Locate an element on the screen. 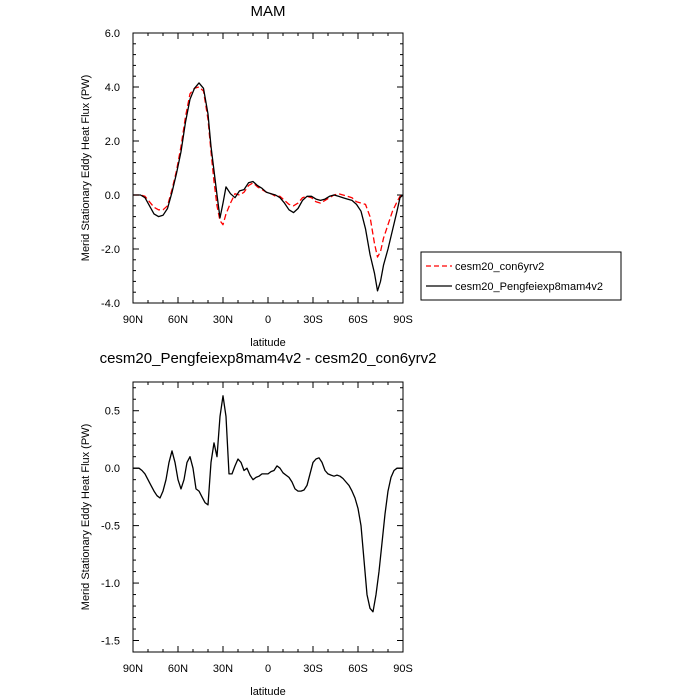 Image resolution: width=700 pixels, height=700 pixels. y-tick-label: -1.0 is located at coordinates (110, 584).